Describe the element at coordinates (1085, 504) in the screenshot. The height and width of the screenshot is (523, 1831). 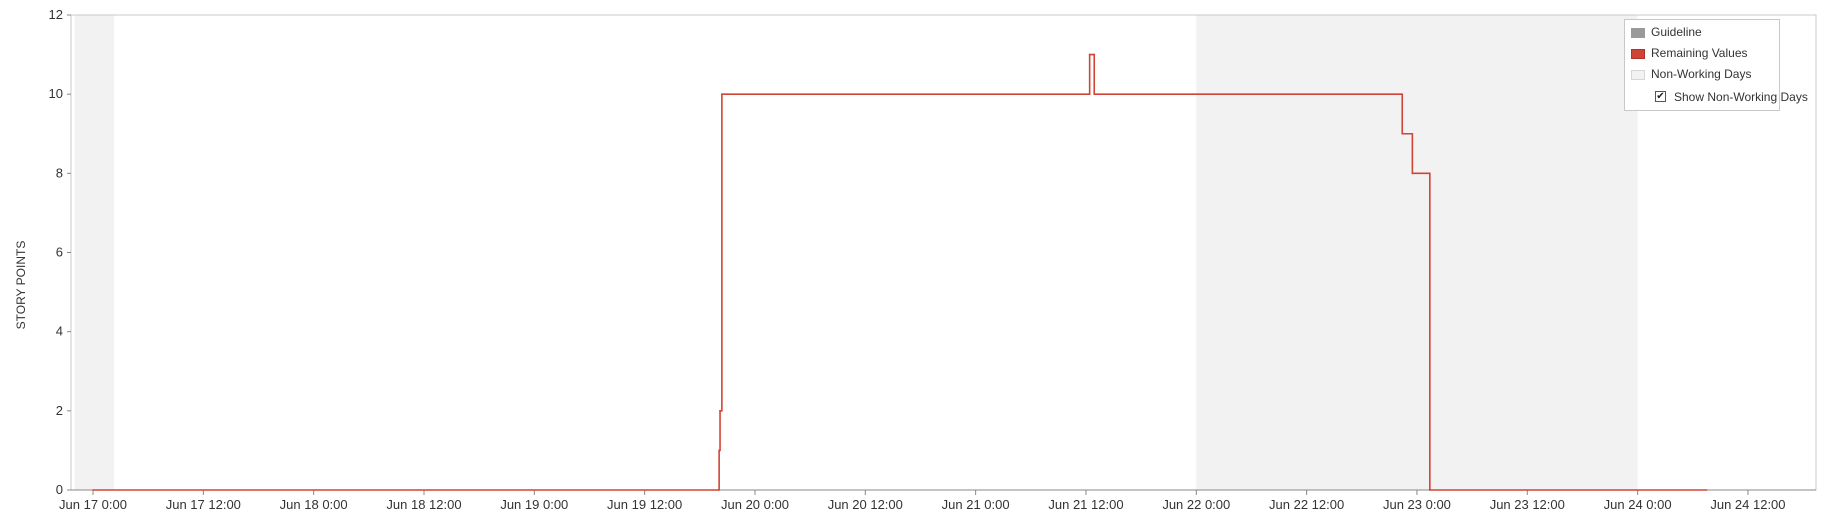
I see `x-tick-label: Jun 21 12:00` at that location.